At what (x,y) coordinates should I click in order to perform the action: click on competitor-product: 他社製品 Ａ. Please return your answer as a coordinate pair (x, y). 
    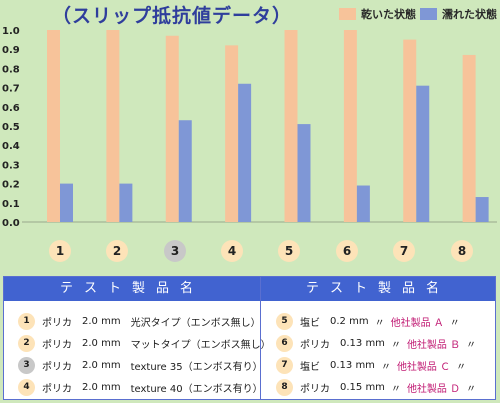
    Looking at the image, I should click on (417, 323).